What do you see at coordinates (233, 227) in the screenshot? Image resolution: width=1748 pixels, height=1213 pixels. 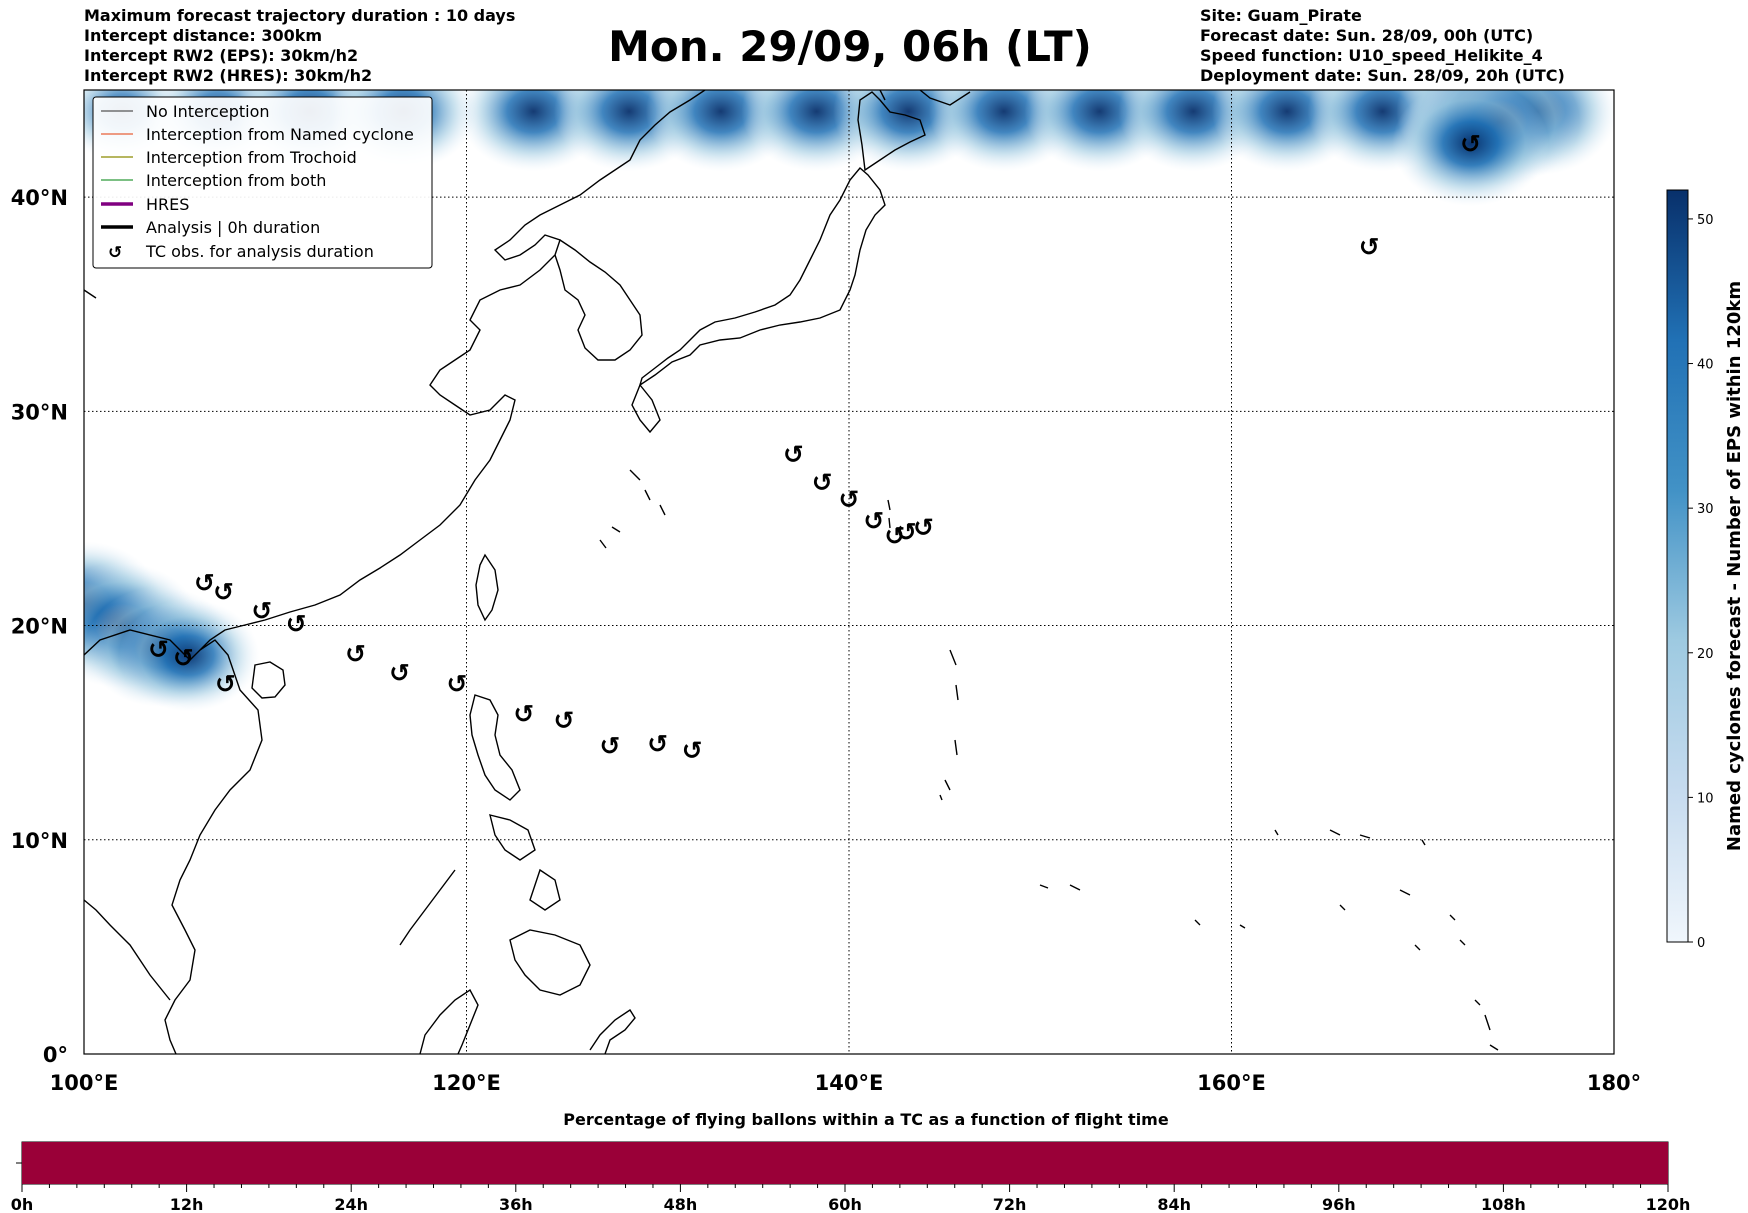 I see `legend-label-analysis: Analysis | 0h duration` at bounding box center [233, 227].